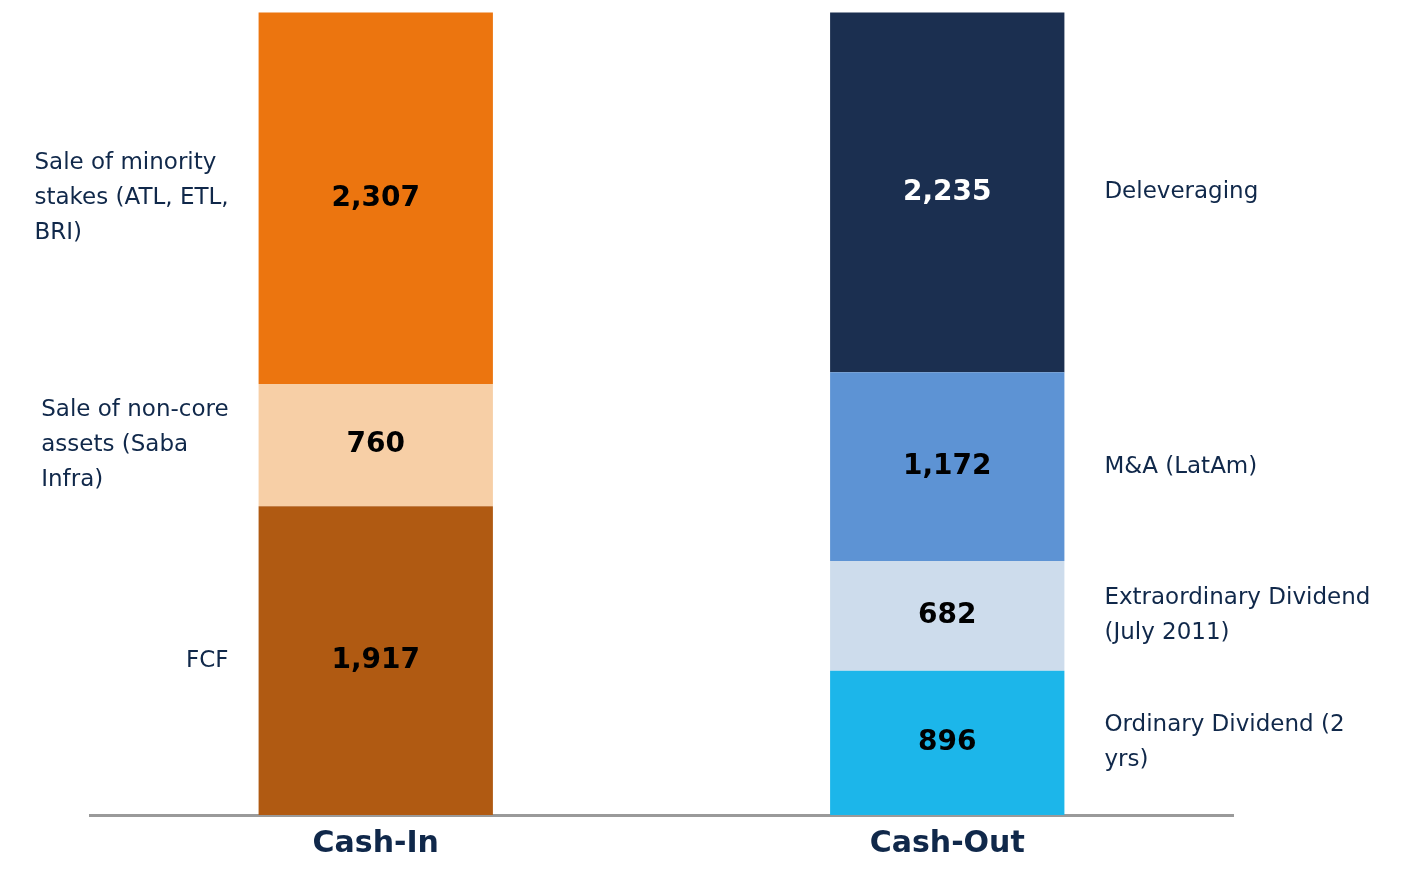  I want to click on data-label: 1,917, so click(376, 658).